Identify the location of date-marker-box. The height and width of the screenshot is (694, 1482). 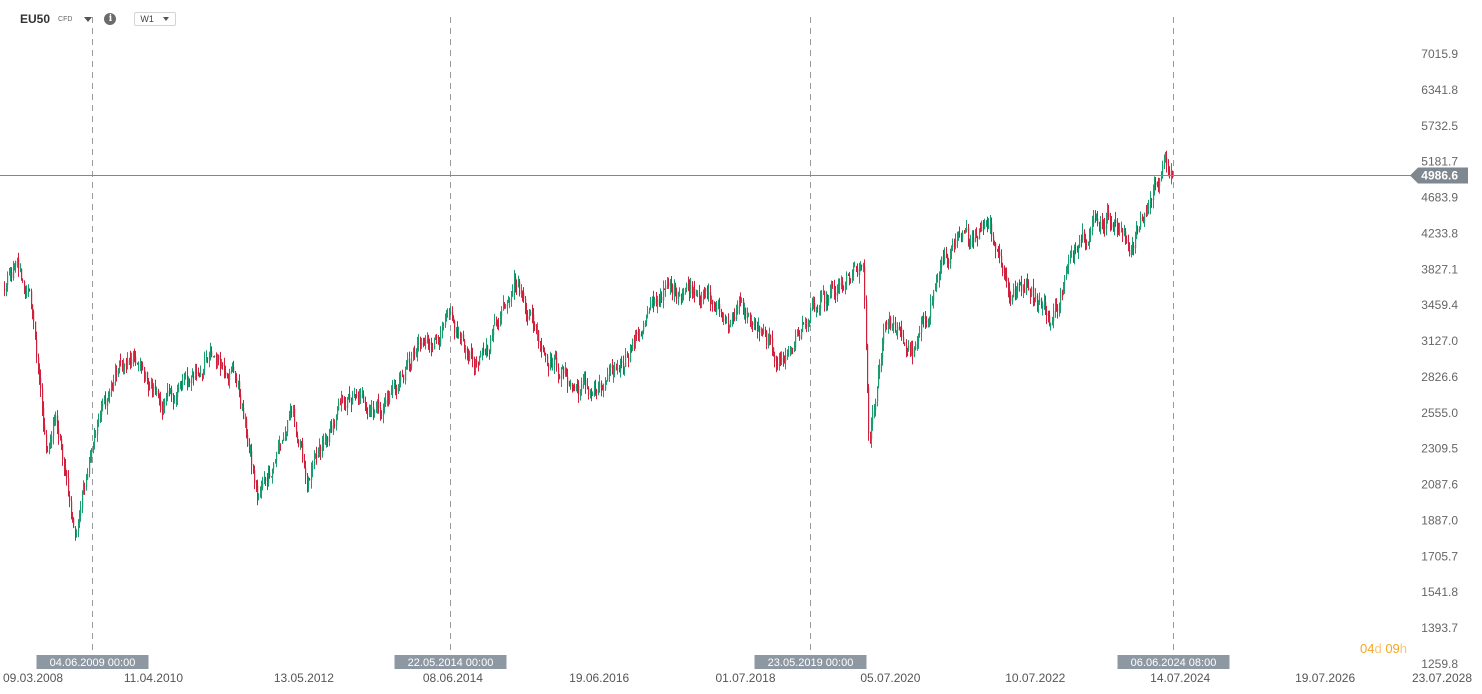
(92, 662).